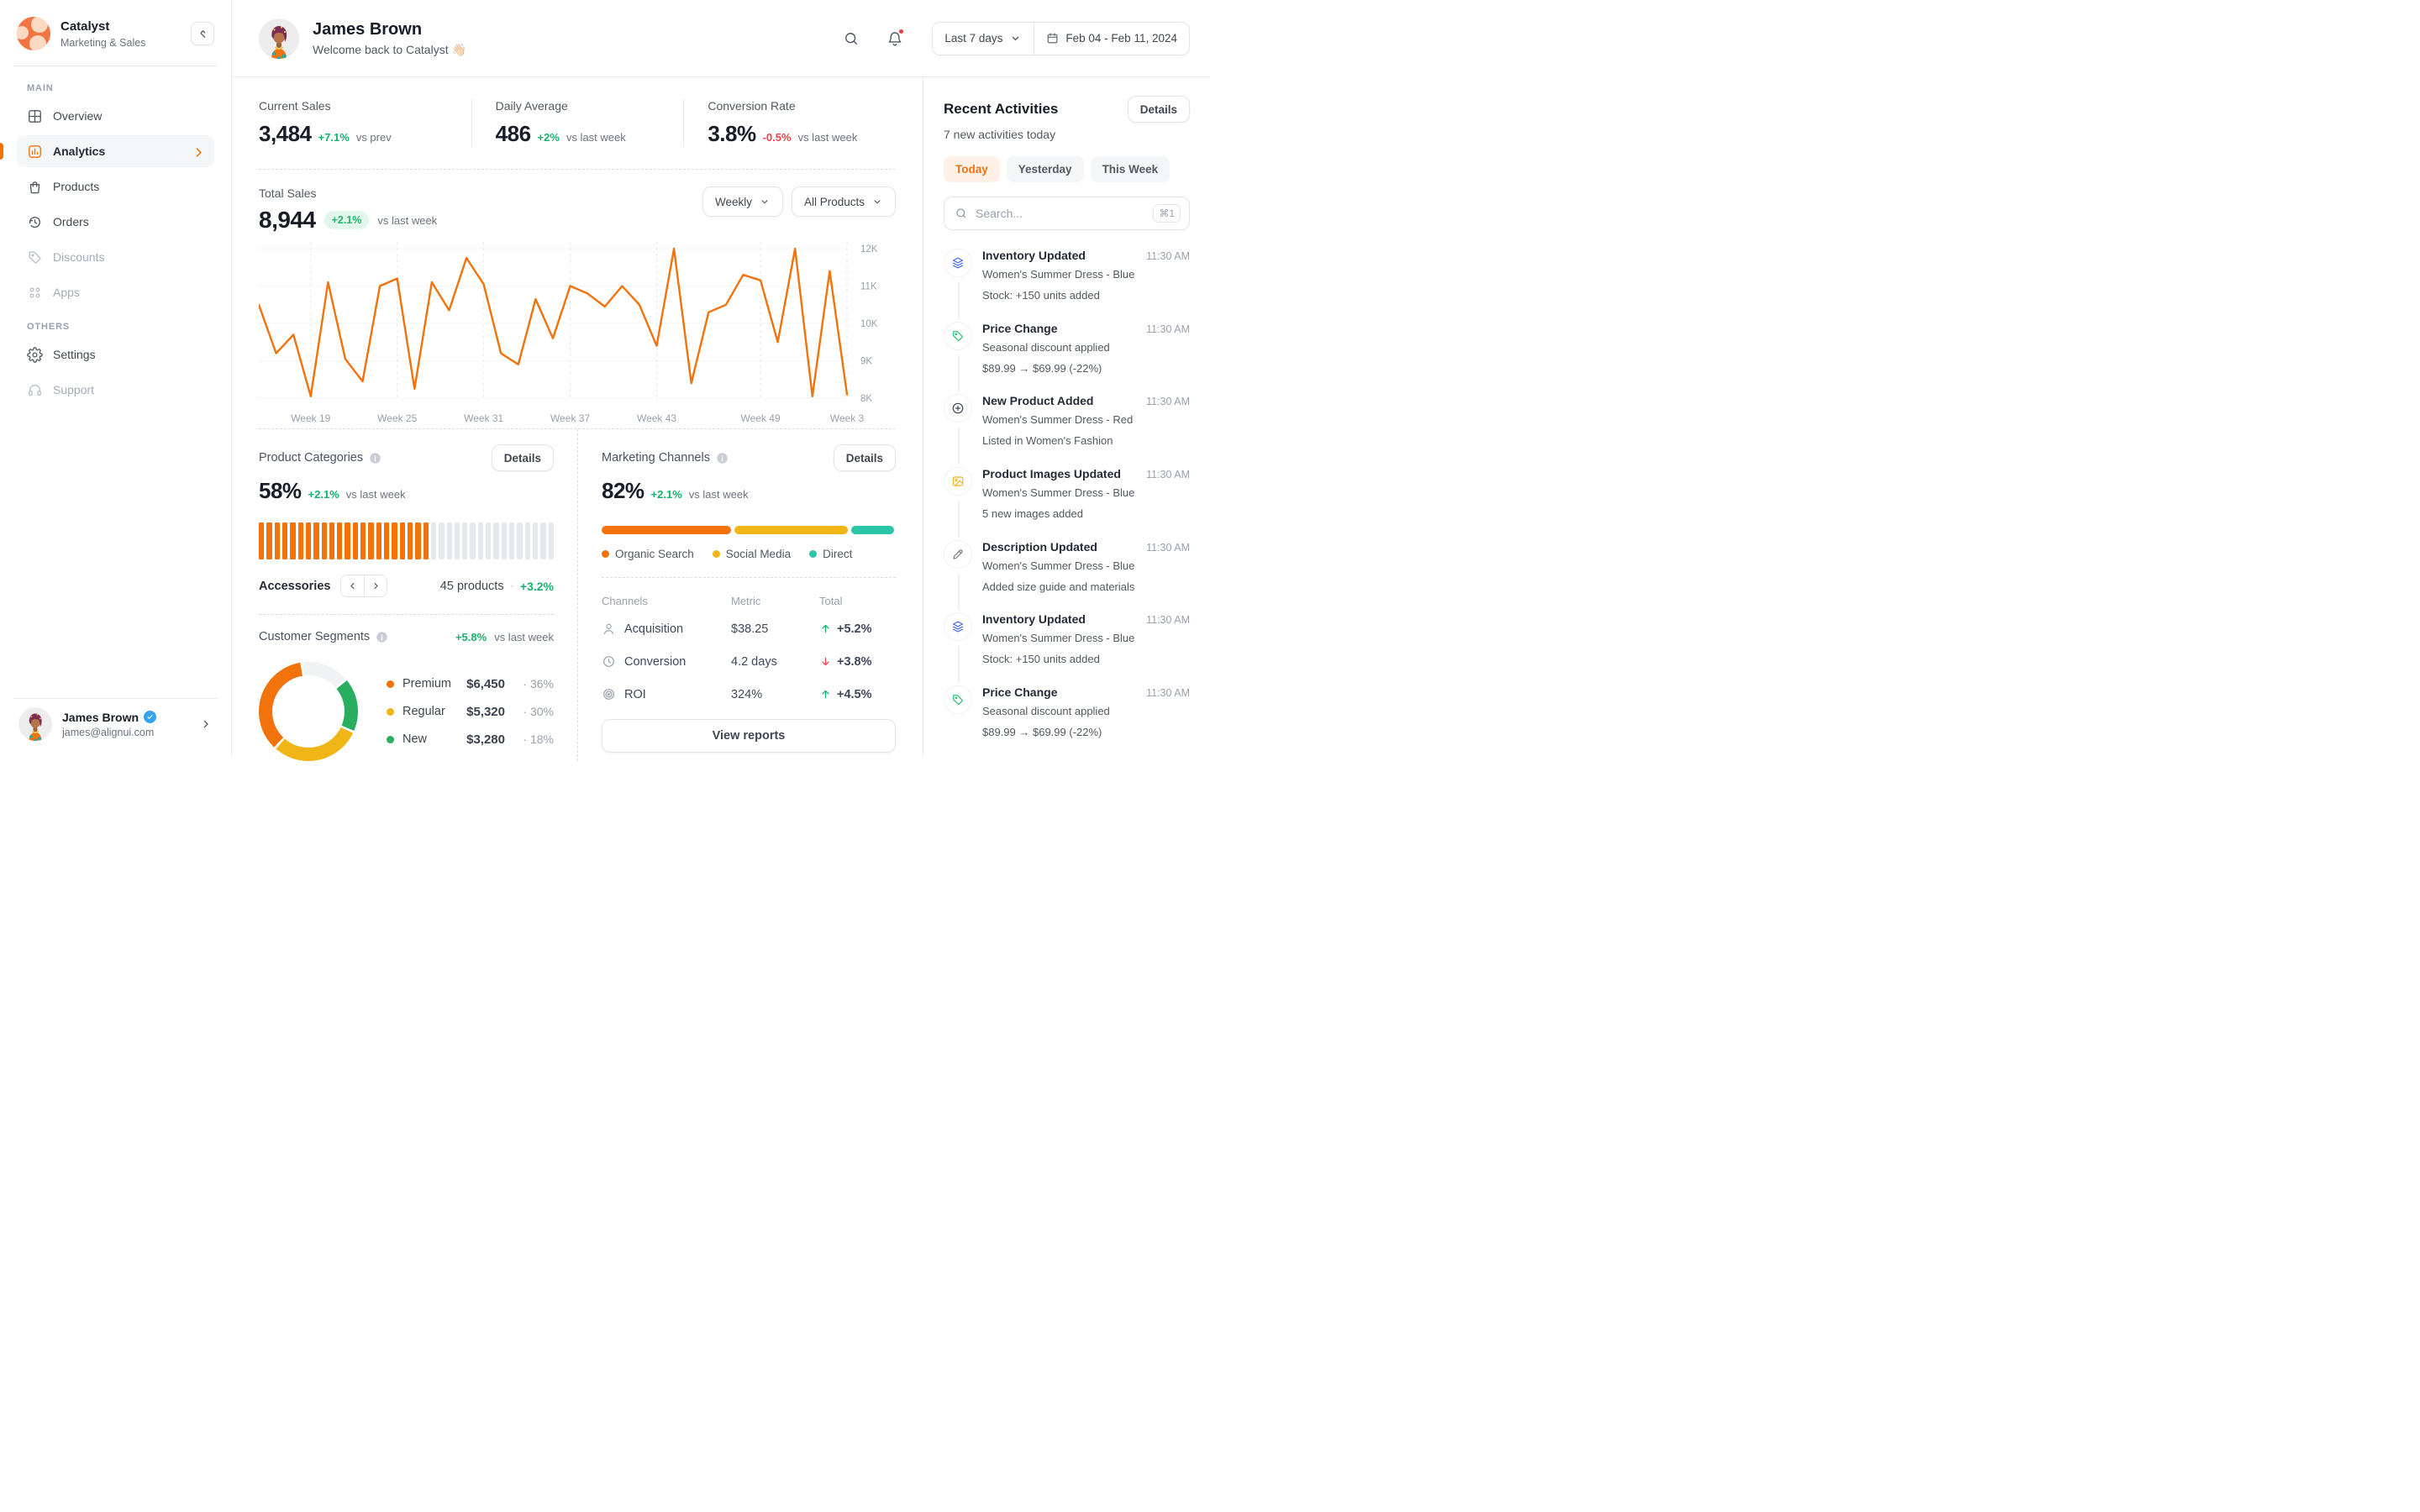 The image size is (2420, 1512). I want to click on total-sales-value: 8,944, so click(287, 220).